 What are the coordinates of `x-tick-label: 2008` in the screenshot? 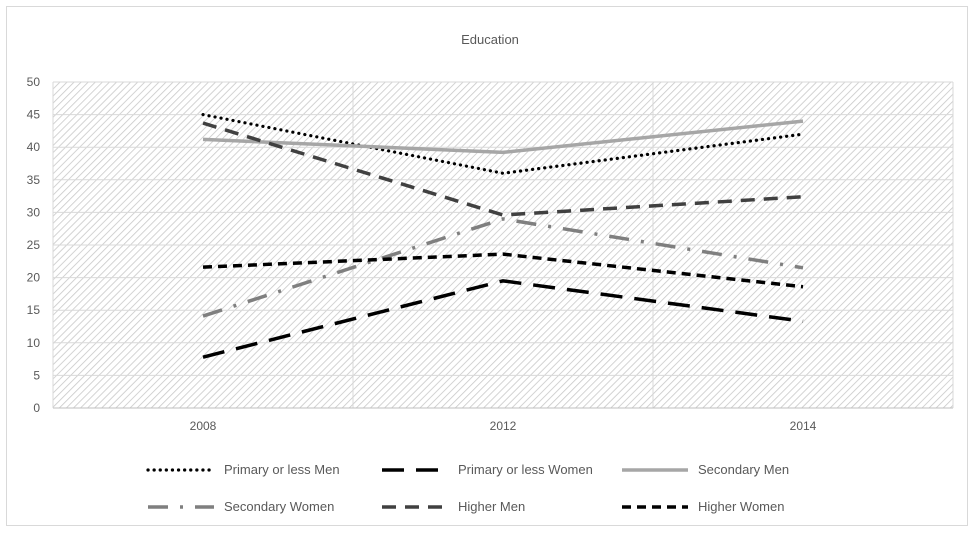 It's located at (203, 426).